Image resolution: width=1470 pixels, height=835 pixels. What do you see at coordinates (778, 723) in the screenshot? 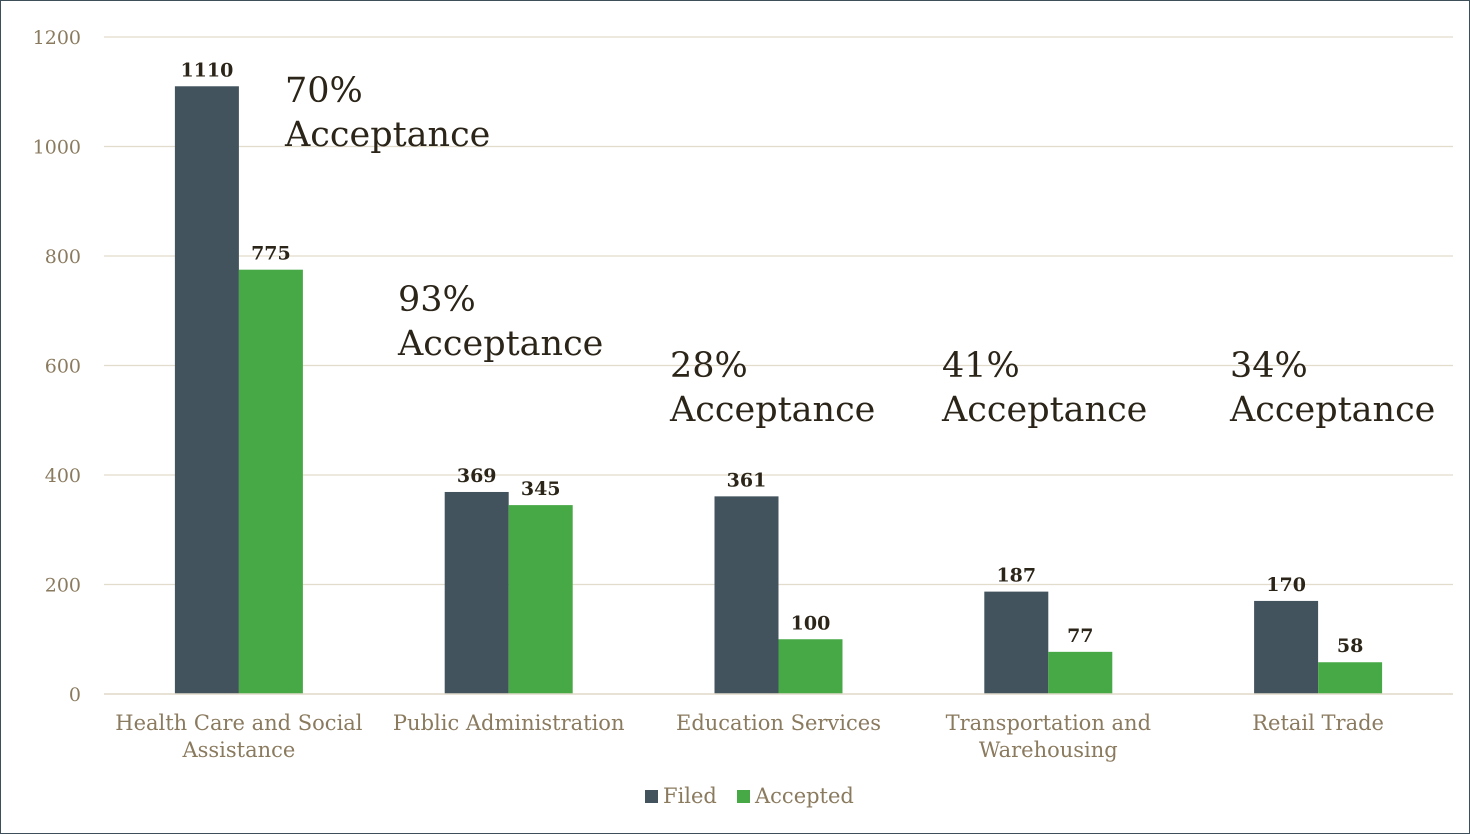
I see `category-label: Education Services` at bounding box center [778, 723].